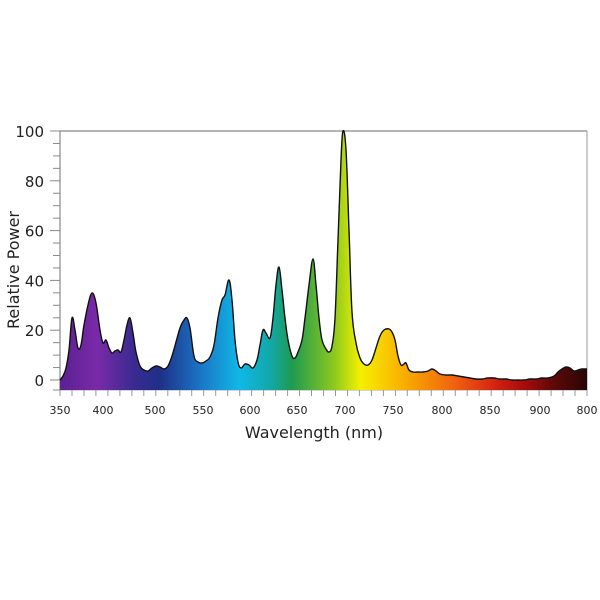 This screenshot has width=600, height=600. Describe the element at coordinates (540, 410) in the screenshot. I see `x-tick-label: 900` at that location.